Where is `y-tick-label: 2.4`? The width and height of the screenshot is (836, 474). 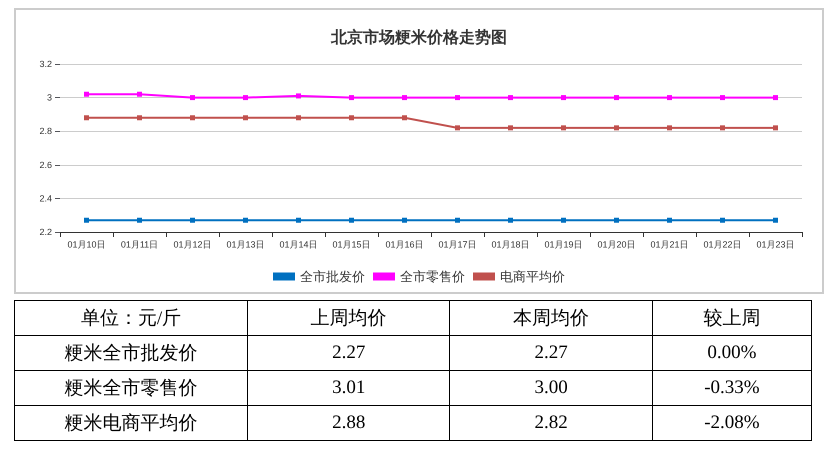 y-tick-label: 2.4 is located at coordinates (45, 198).